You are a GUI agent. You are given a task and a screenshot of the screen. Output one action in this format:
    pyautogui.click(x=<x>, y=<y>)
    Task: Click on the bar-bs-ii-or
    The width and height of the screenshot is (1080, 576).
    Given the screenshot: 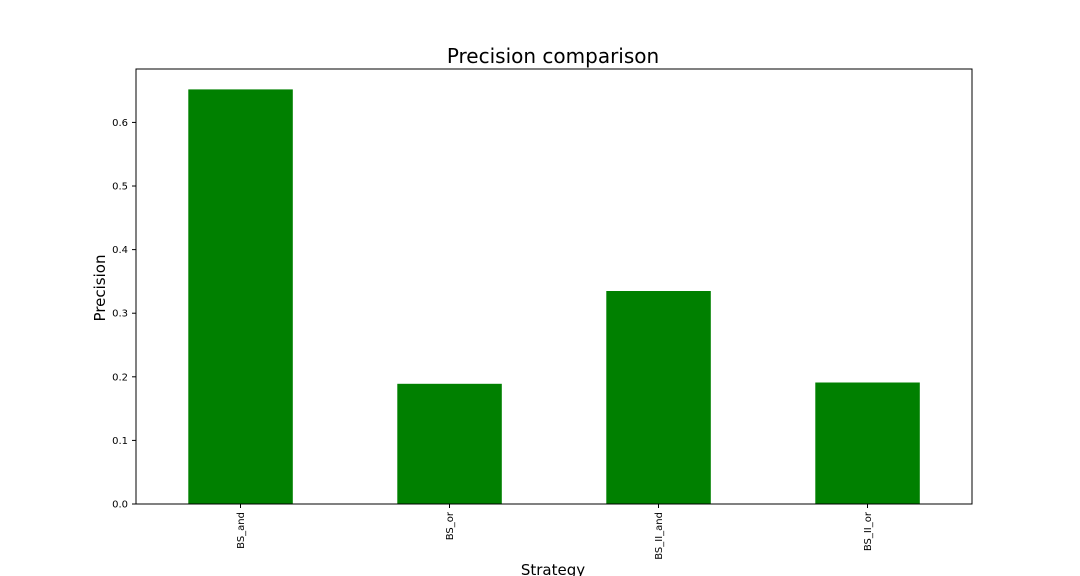 What is the action you would take?
    pyautogui.click(x=867, y=443)
    